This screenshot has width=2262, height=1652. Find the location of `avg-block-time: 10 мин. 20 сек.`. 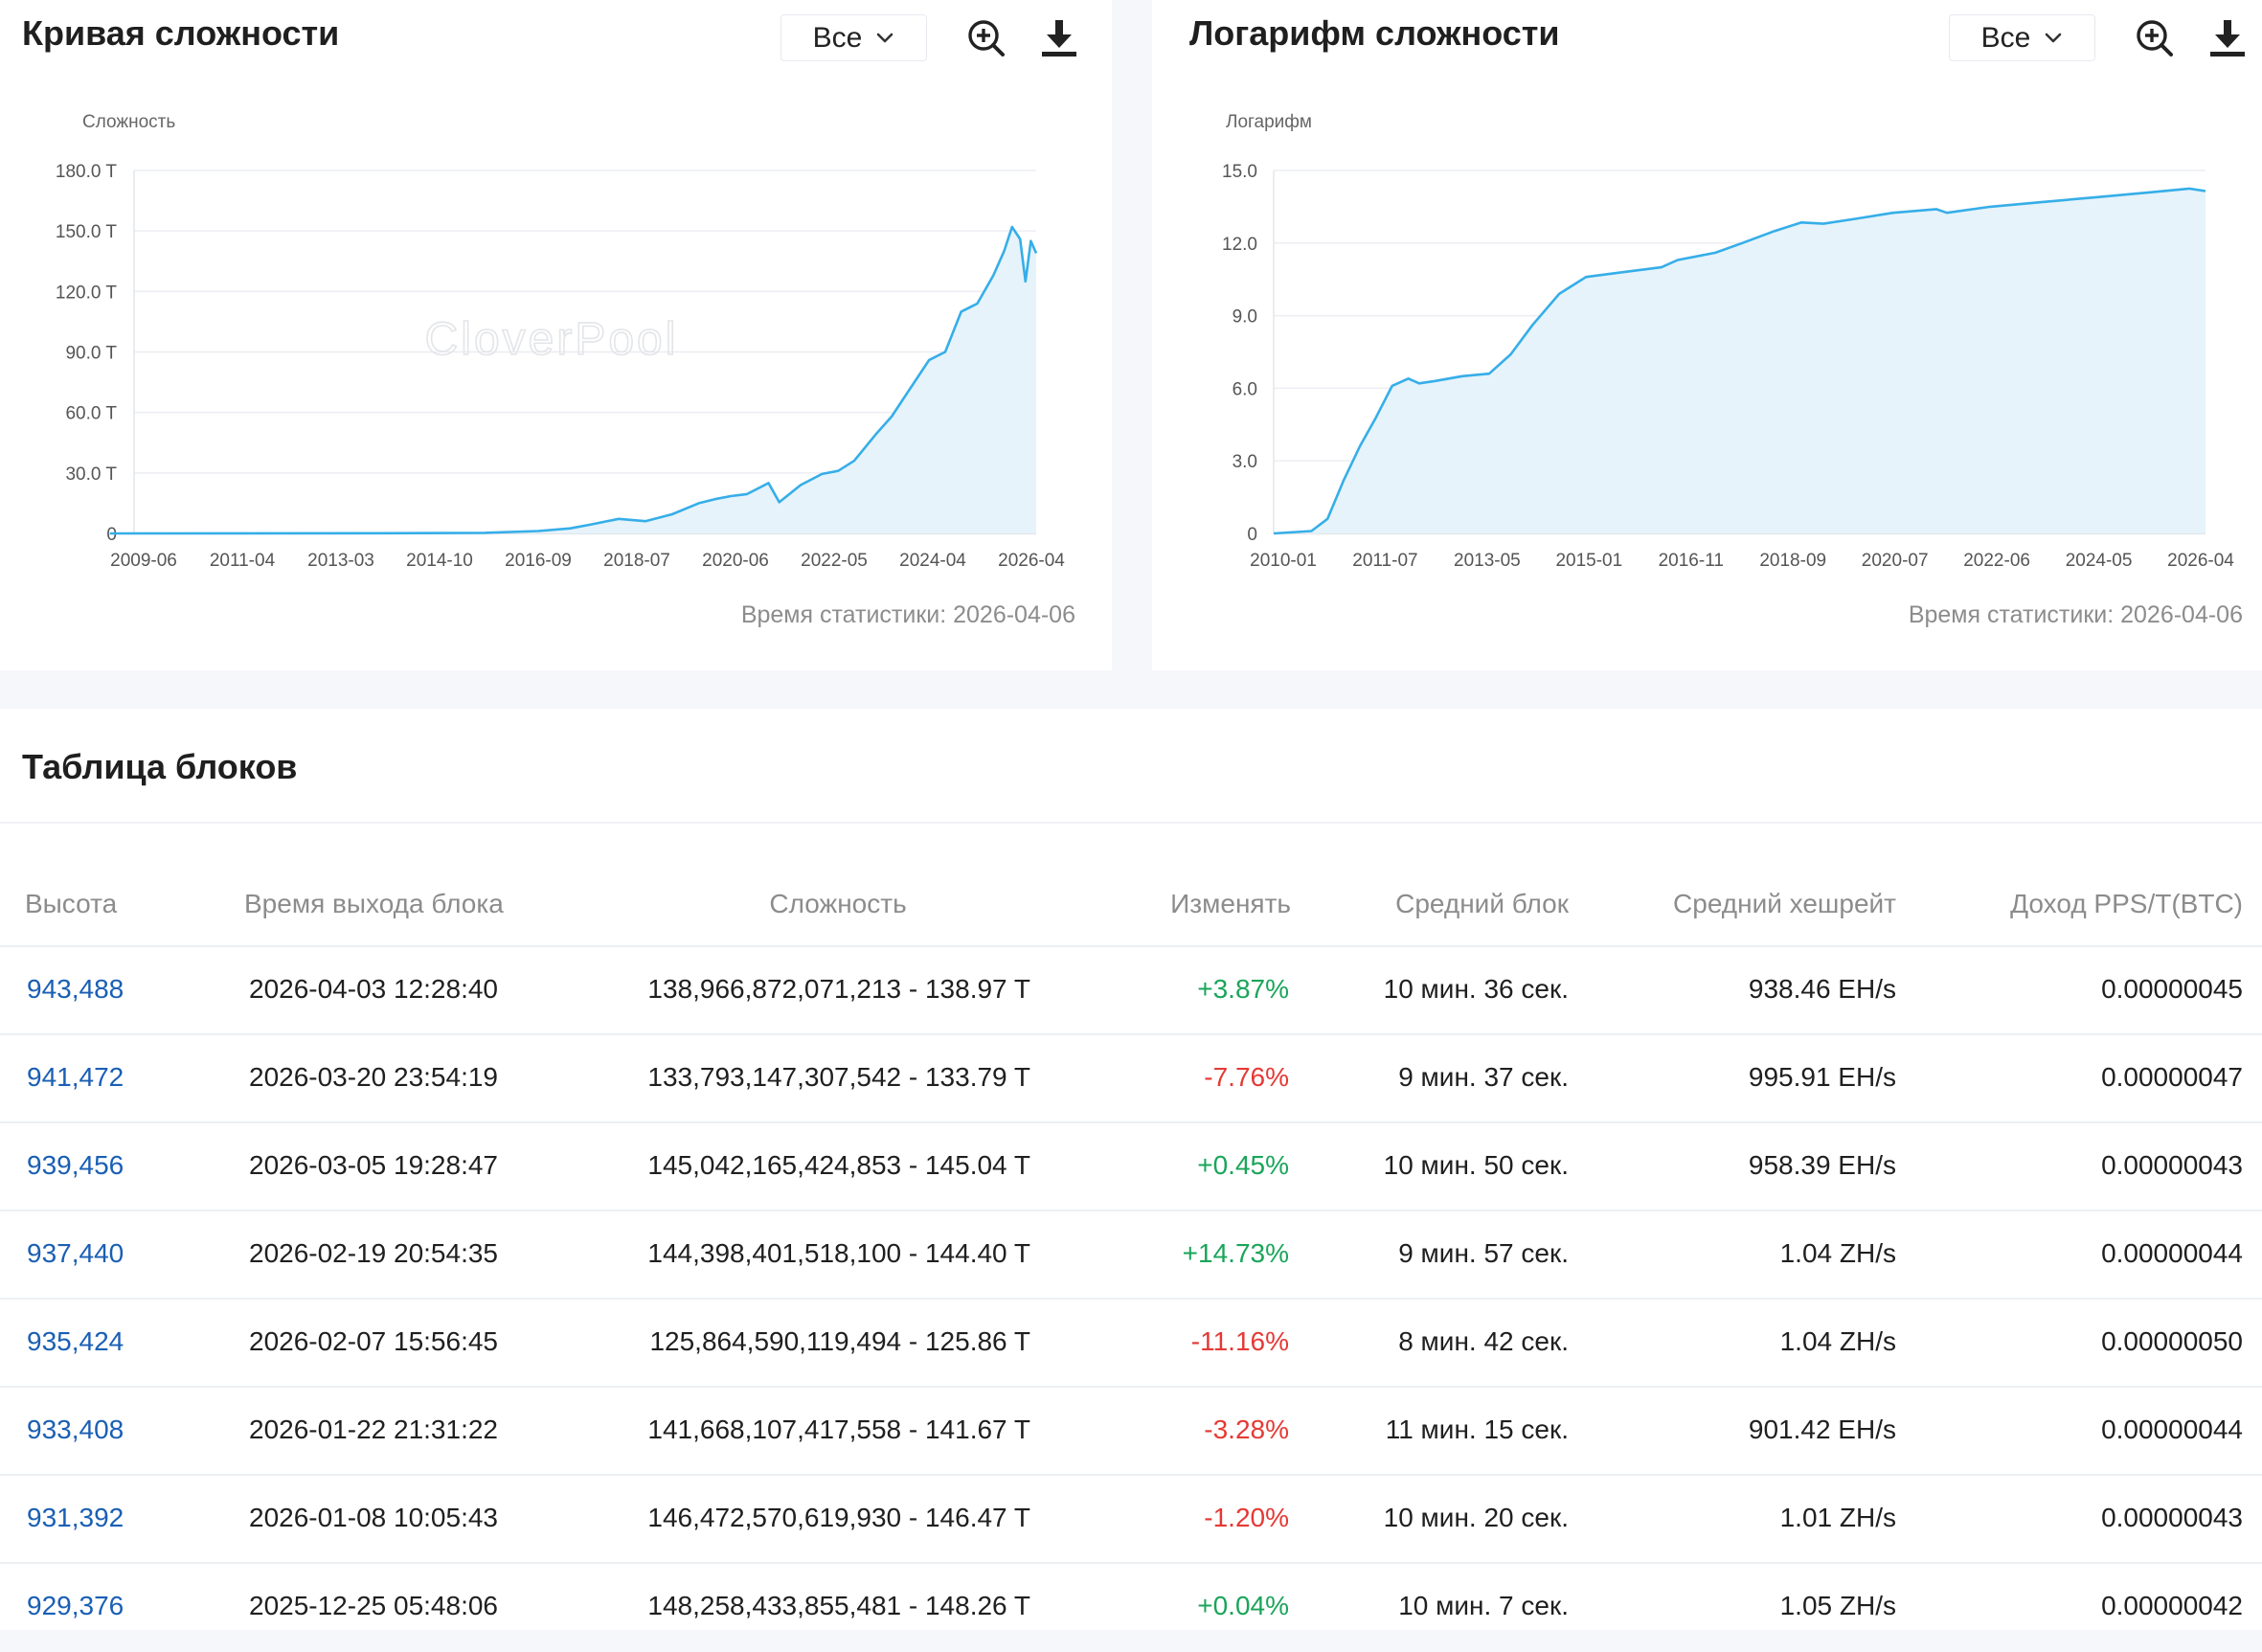

avg-block-time: 10 мин. 20 сек. is located at coordinates (1476, 1518).